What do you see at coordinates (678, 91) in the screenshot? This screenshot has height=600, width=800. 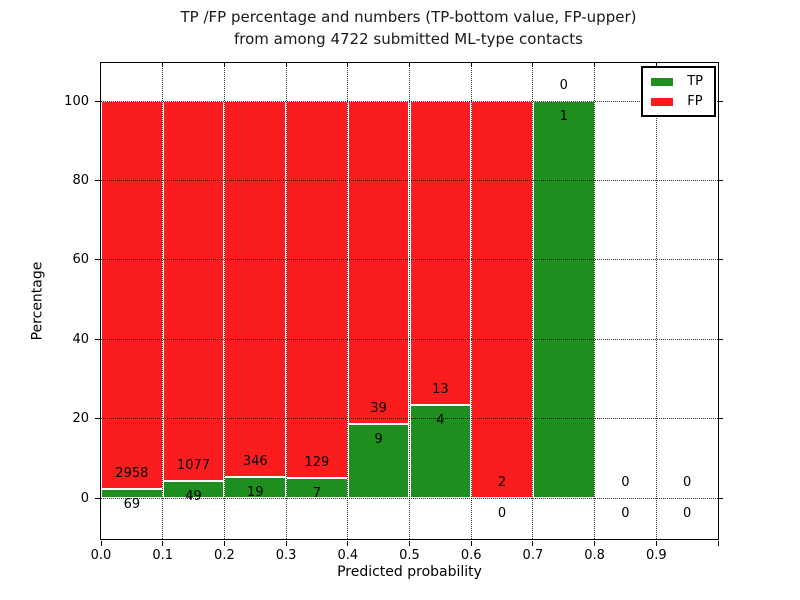 I see `legend: TP FP` at bounding box center [678, 91].